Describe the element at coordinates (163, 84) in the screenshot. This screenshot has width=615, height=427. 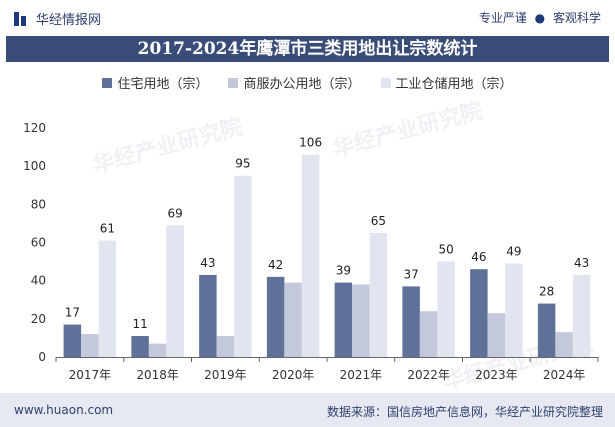
I see `legend-label: 住宅用地（宗）` at that location.